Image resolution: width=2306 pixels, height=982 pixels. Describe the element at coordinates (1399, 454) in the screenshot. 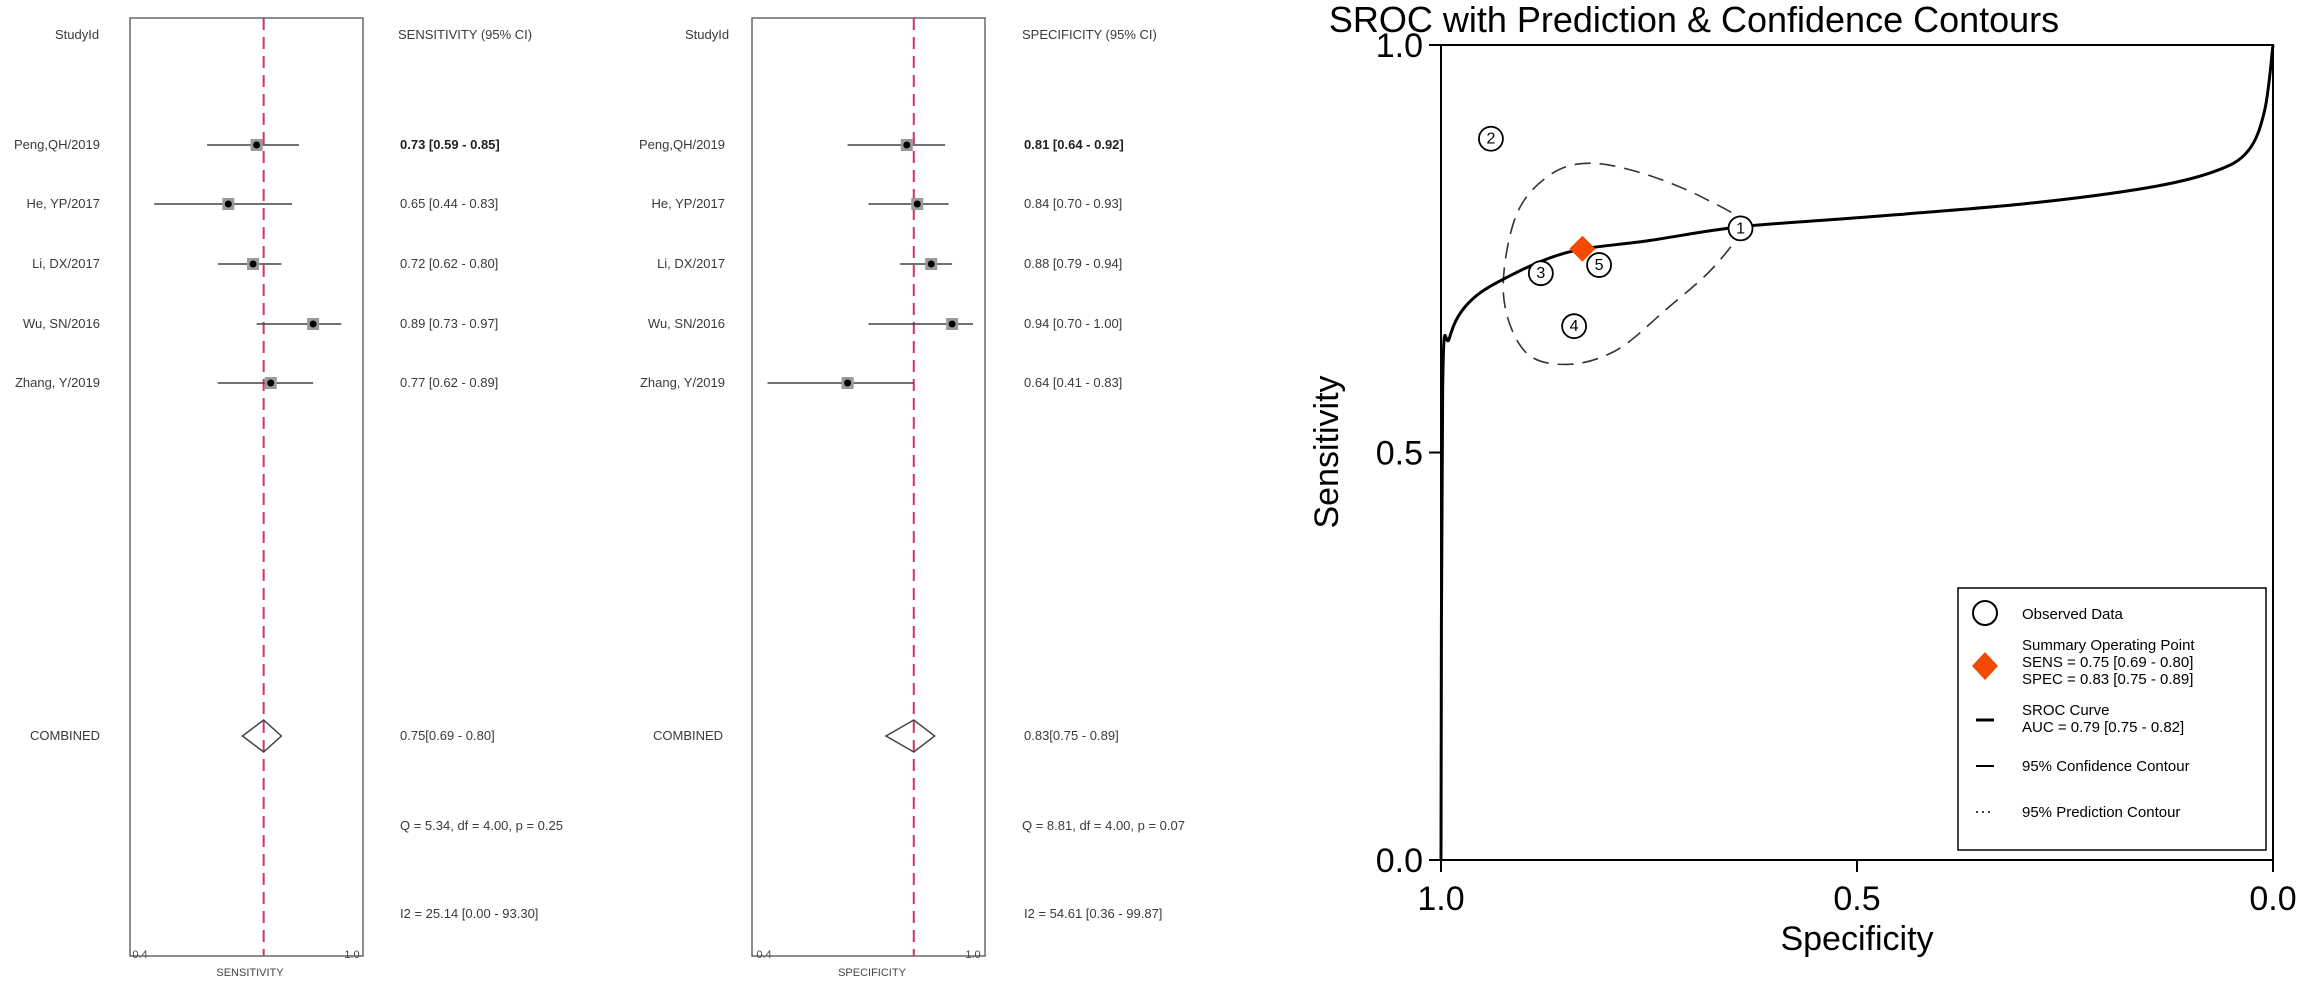

I see `y-tick-label: 0.5` at that location.